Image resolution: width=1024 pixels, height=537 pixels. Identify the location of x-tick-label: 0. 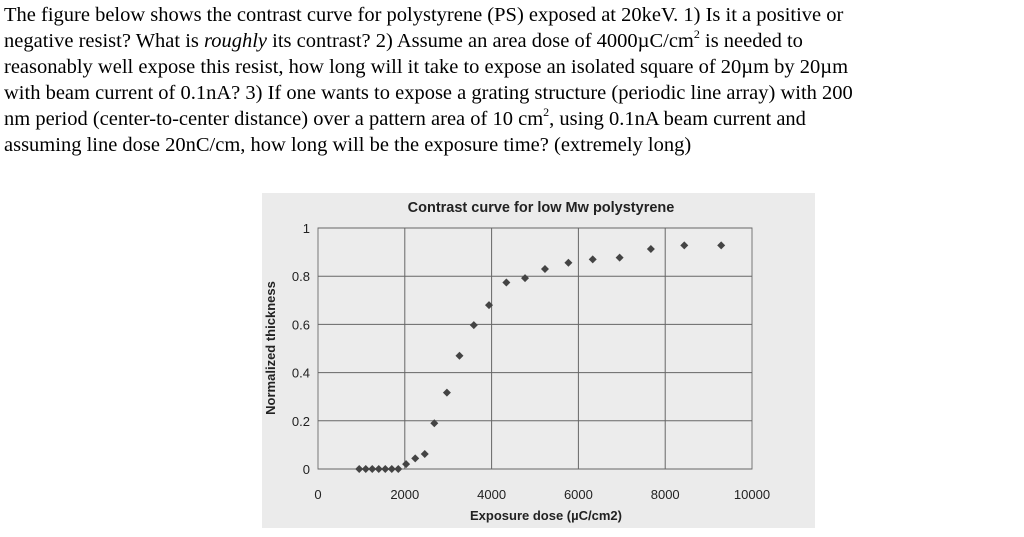
(317, 494).